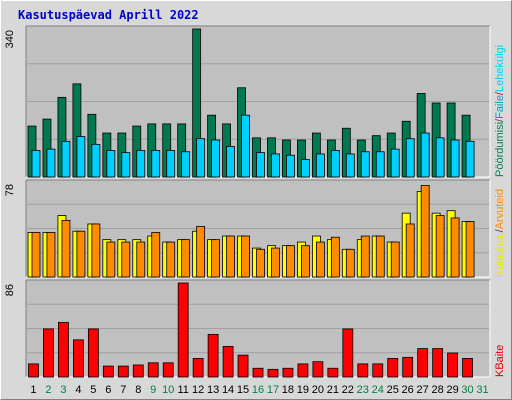 The width and height of the screenshot is (512, 400). Describe the element at coordinates (243, 390) in the screenshot. I see `xtick-day-15: 15` at that location.